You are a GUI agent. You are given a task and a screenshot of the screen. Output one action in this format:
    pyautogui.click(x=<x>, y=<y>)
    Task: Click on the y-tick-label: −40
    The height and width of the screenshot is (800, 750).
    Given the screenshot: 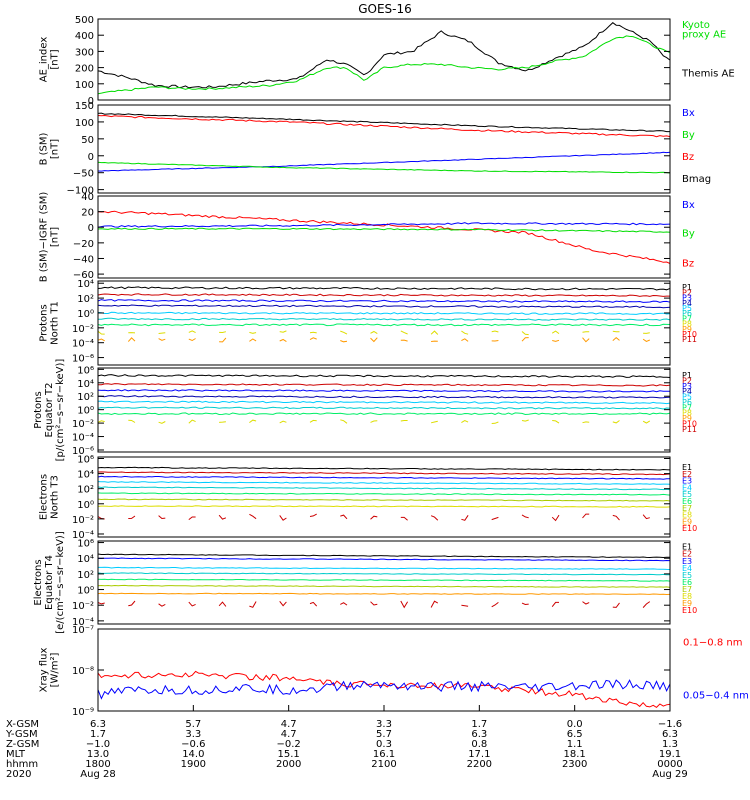 What is the action you would take?
    pyautogui.click(x=83, y=259)
    